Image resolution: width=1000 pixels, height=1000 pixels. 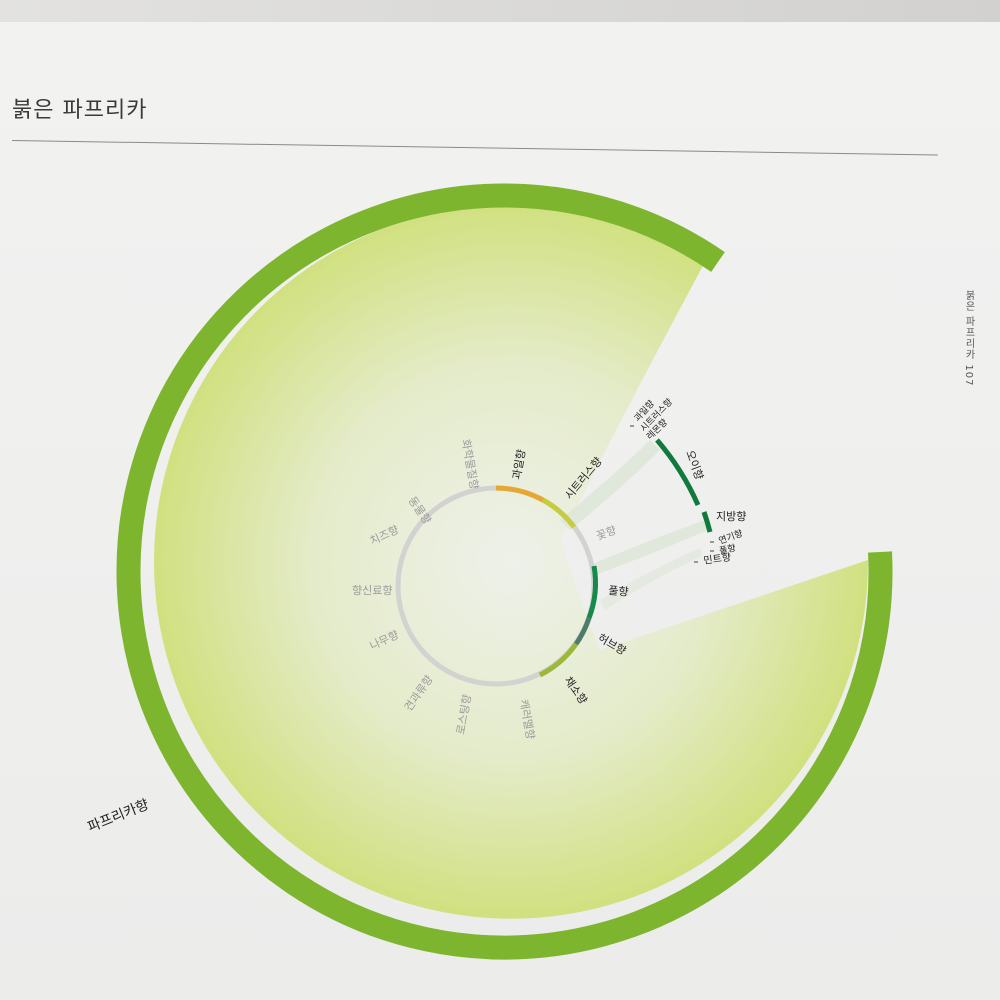 What do you see at coordinates (558, 660) in the screenshot?
I see `ring-seg-vegetable` at bounding box center [558, 660].